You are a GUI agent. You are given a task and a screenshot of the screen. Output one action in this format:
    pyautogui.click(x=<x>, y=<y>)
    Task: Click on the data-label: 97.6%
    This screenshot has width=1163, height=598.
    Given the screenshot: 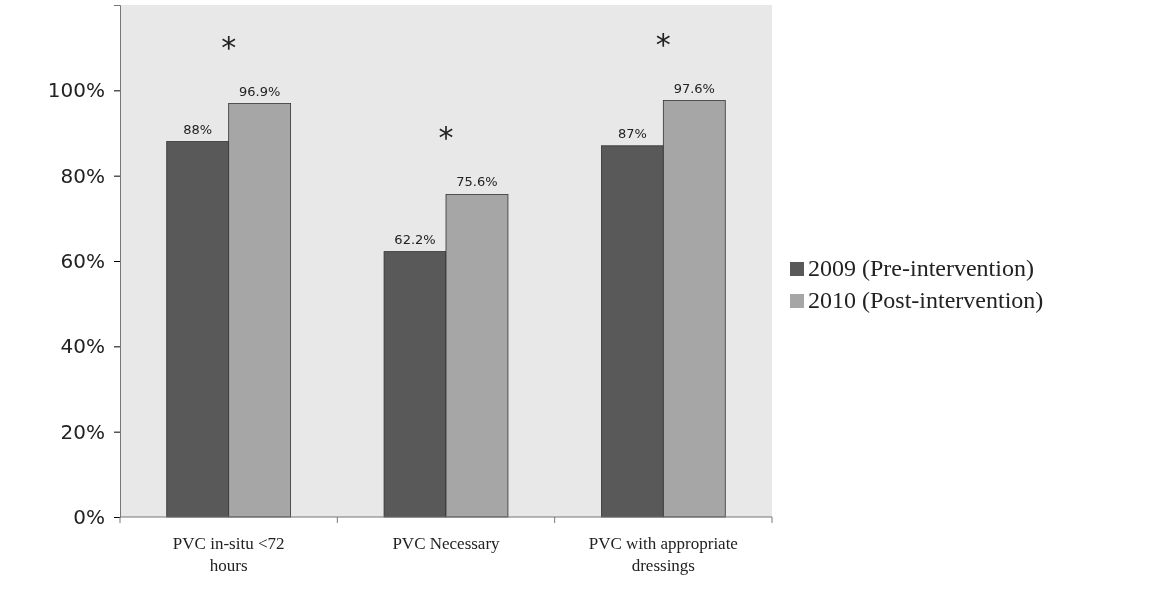 What is the action you would take?
    pyautogui.click(x=694, y=88)
    